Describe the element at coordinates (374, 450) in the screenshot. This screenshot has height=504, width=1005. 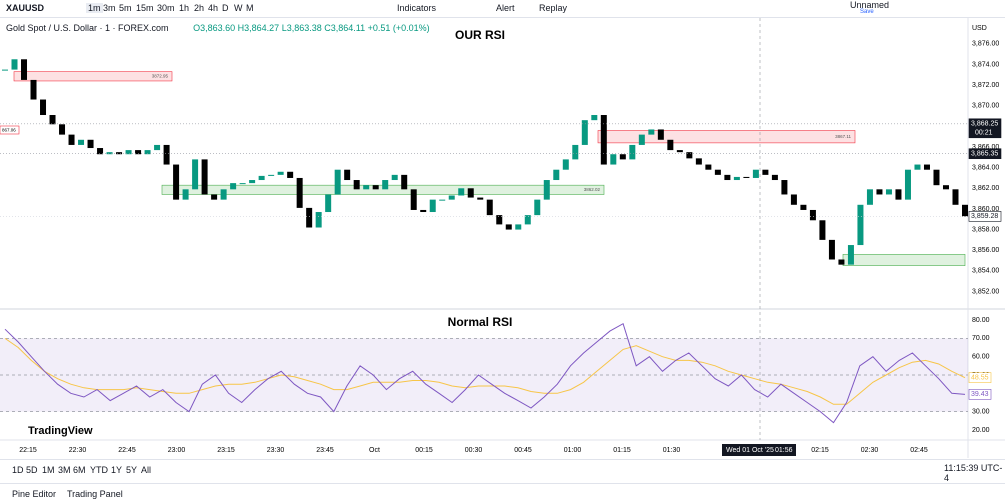
I see `time-label: Oct` at that location.